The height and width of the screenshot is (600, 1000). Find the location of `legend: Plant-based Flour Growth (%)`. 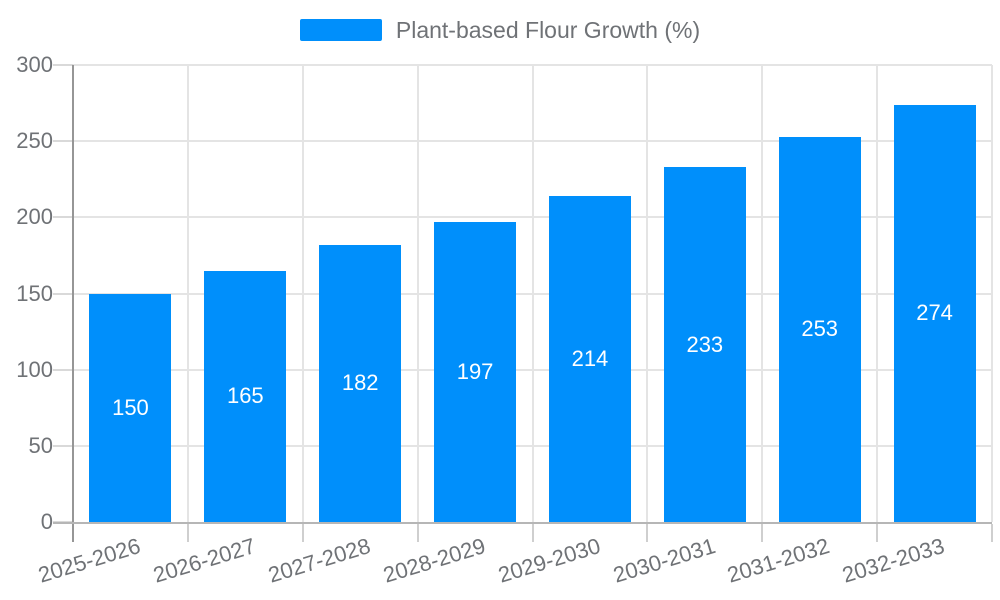

legend: Plant-based Flour Growth (%) is located at coordinates (500, 30).